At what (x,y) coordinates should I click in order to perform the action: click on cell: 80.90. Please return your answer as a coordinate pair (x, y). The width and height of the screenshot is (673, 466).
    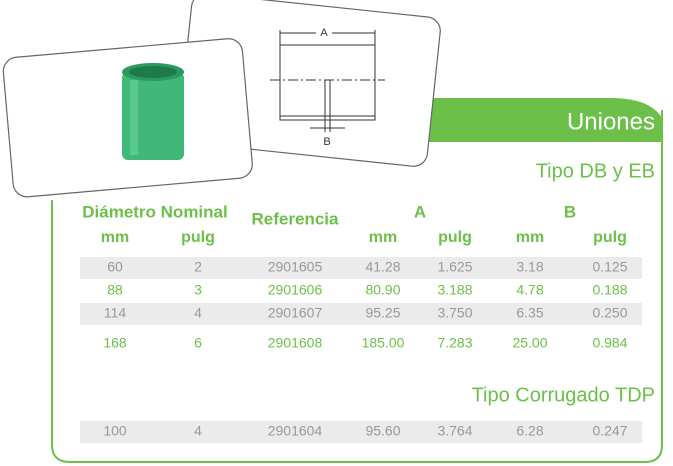
    Looking at the image, I should click on (382, 290).